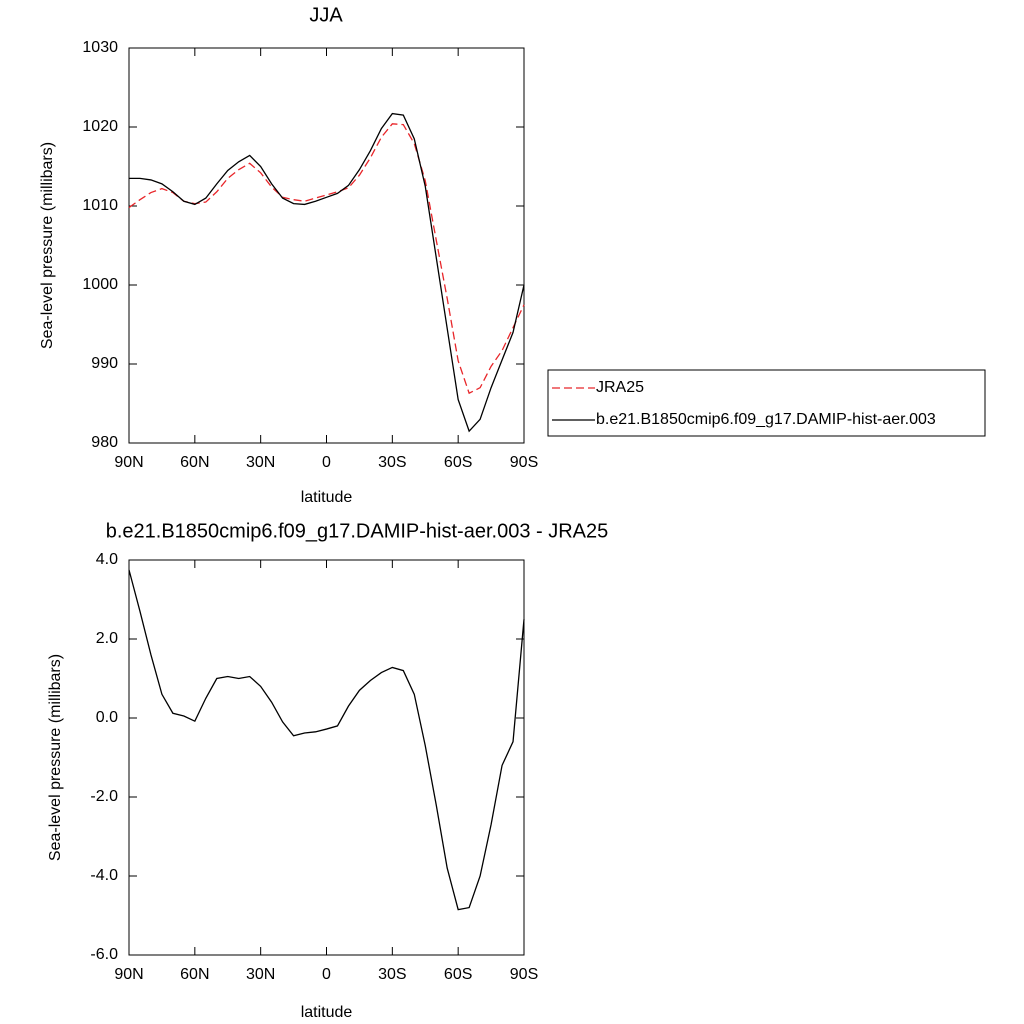 This screenshot has width=1024, height=1024. Describe the element at coordinates (107, 638) in the screenshot. I see `y-tick-label: 2.0` at that location.